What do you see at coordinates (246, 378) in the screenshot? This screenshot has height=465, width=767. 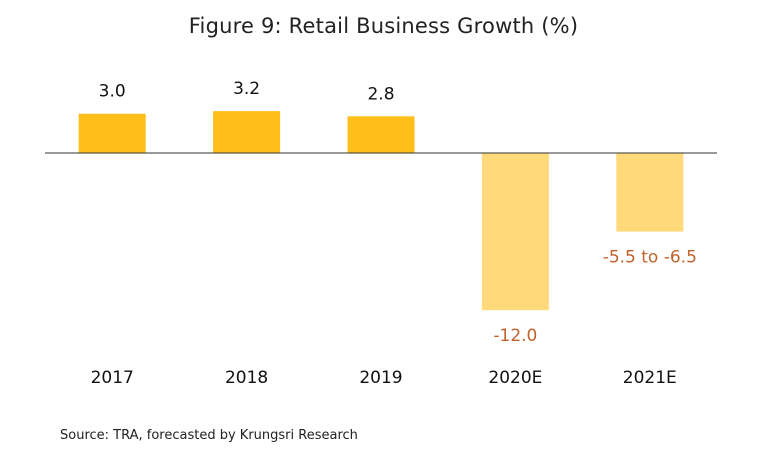 I see `category-label-2018: 2018` at bounding box center [246, 378].